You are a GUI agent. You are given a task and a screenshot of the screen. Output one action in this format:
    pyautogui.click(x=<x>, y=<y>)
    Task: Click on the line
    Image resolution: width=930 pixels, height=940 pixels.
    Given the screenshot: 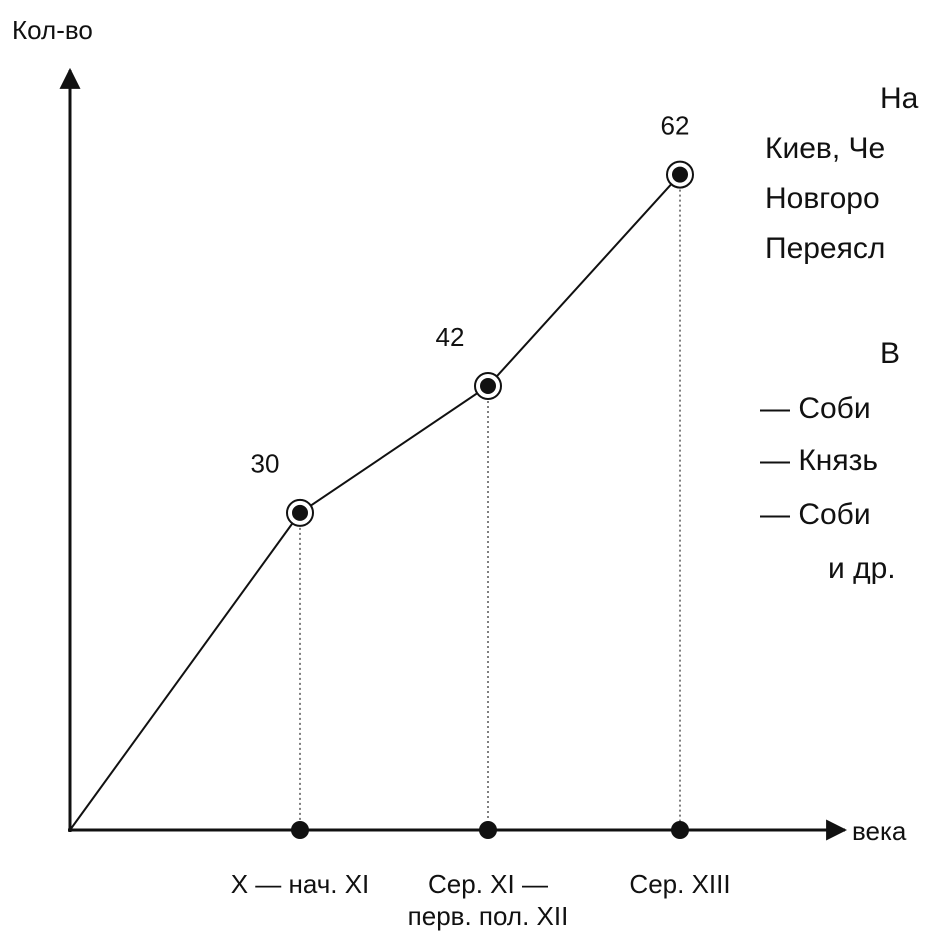 What is the action you would take?
    pyautogui.click(x=490, y=343)
    